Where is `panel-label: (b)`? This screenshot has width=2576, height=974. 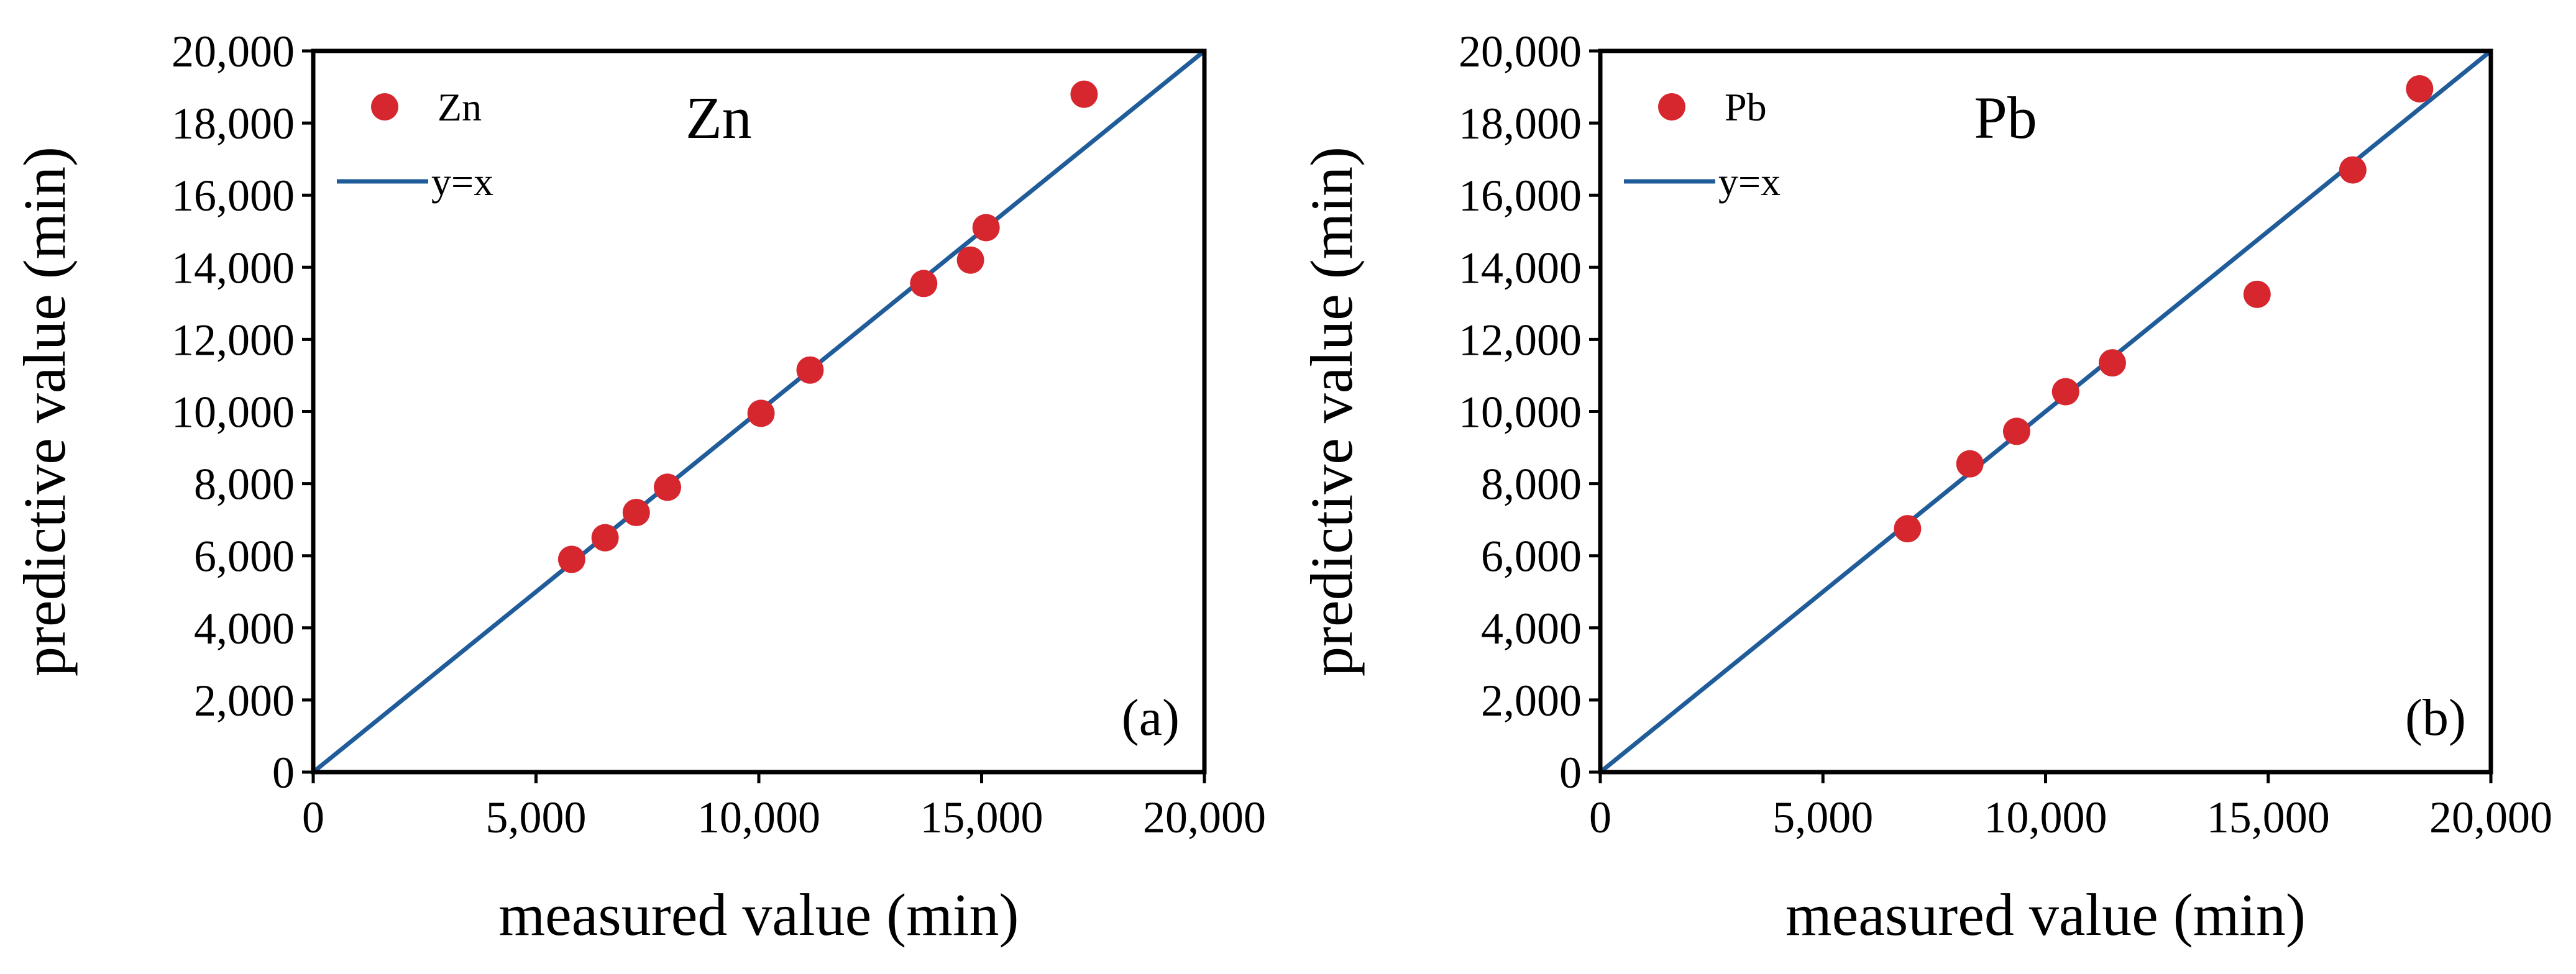 panel-label: (b) is located at coordinates (2435, 718).